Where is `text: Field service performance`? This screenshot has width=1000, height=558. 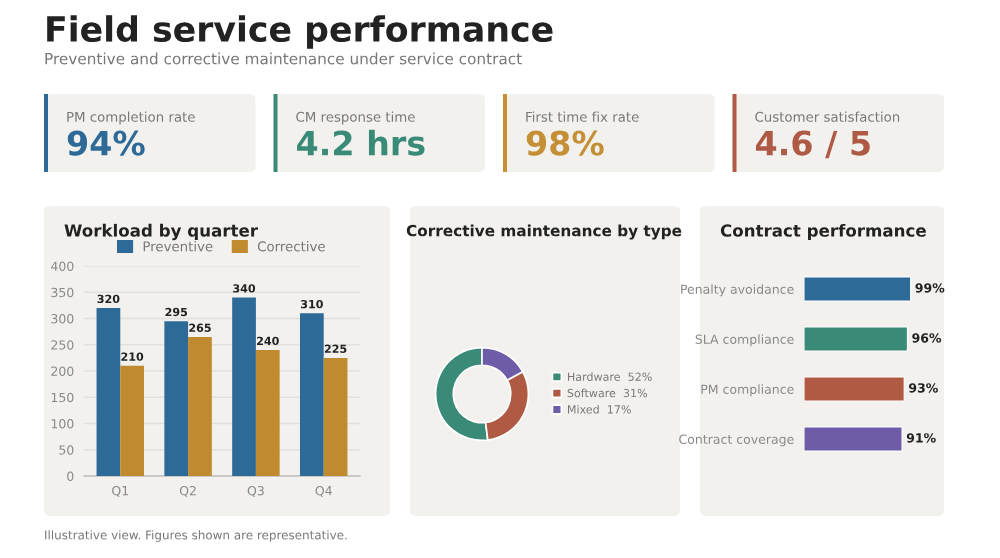
text: Field service performance is located at coordinates (300, 32).